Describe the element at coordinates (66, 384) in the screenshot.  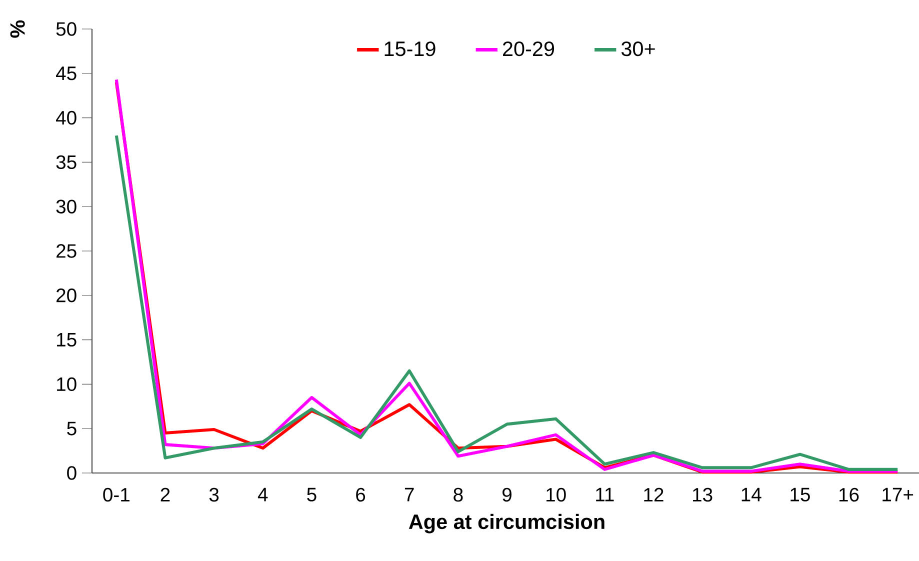
I see `y-tick-label: 10` at that location.